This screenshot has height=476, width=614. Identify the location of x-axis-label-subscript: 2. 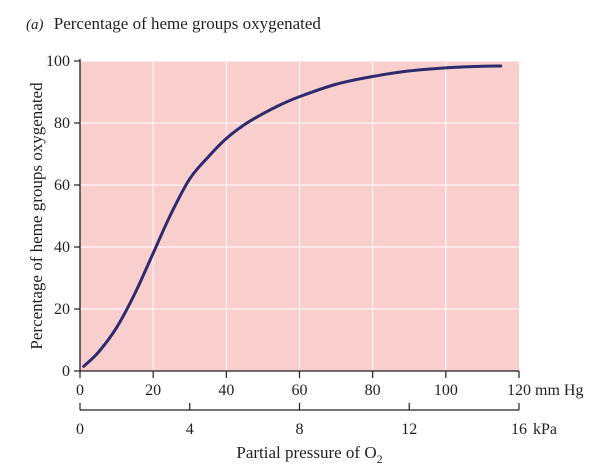
(380, 459).